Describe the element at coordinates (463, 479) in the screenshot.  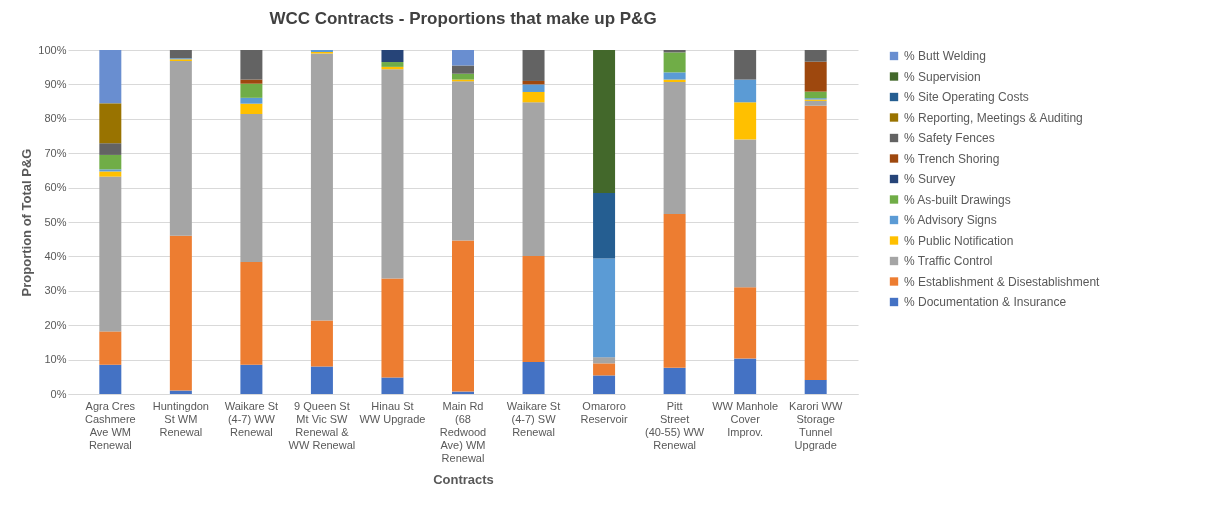
I see `x-axis-title: Contracts` at that location.